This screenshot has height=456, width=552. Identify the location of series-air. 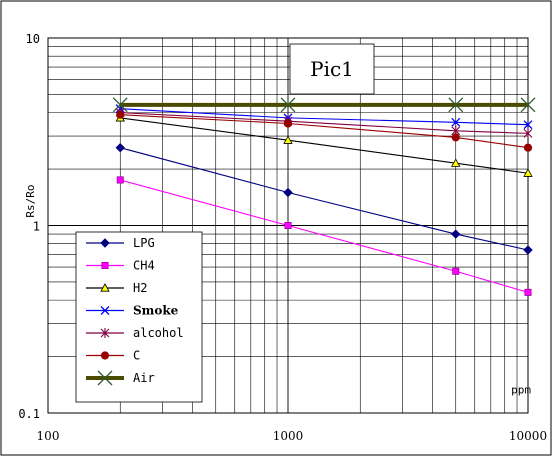
(324, 105).